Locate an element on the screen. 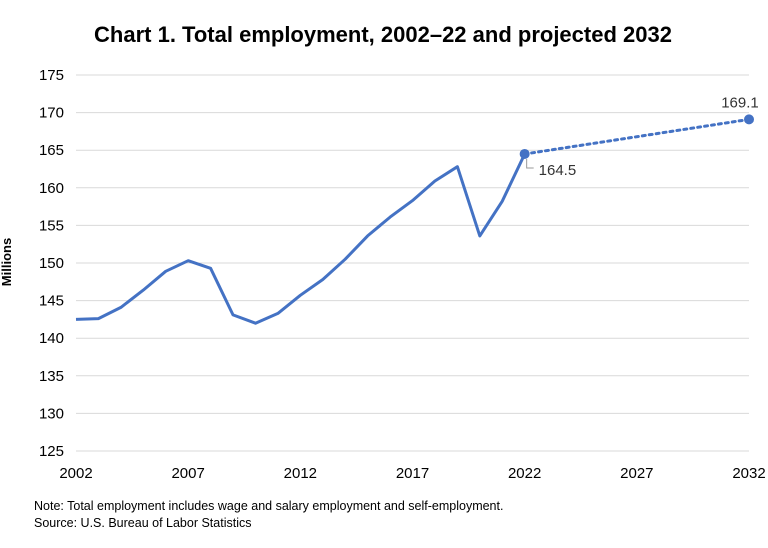 Image resolution: width=768 pixels, height=548 pixels. y-tick-label: 130 is located at coordinates (51, 413).